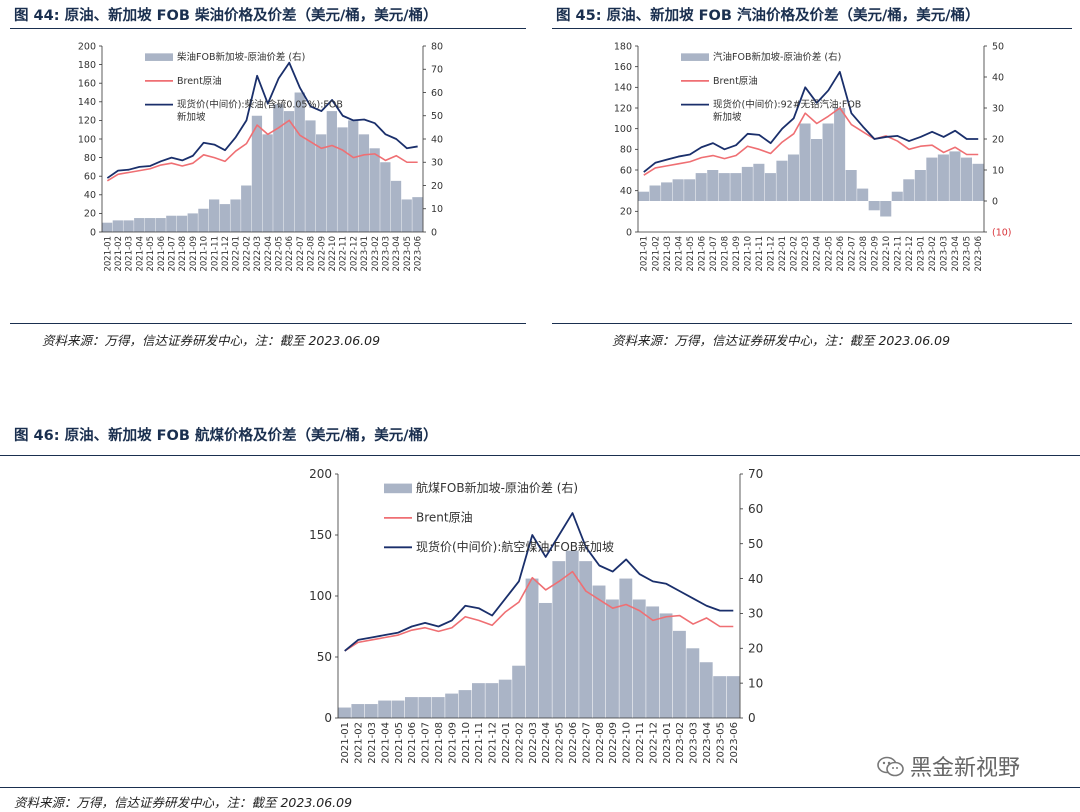 The image size is (1080, 812). I want to click on right-tick-label: (10), so click(1002, 232).